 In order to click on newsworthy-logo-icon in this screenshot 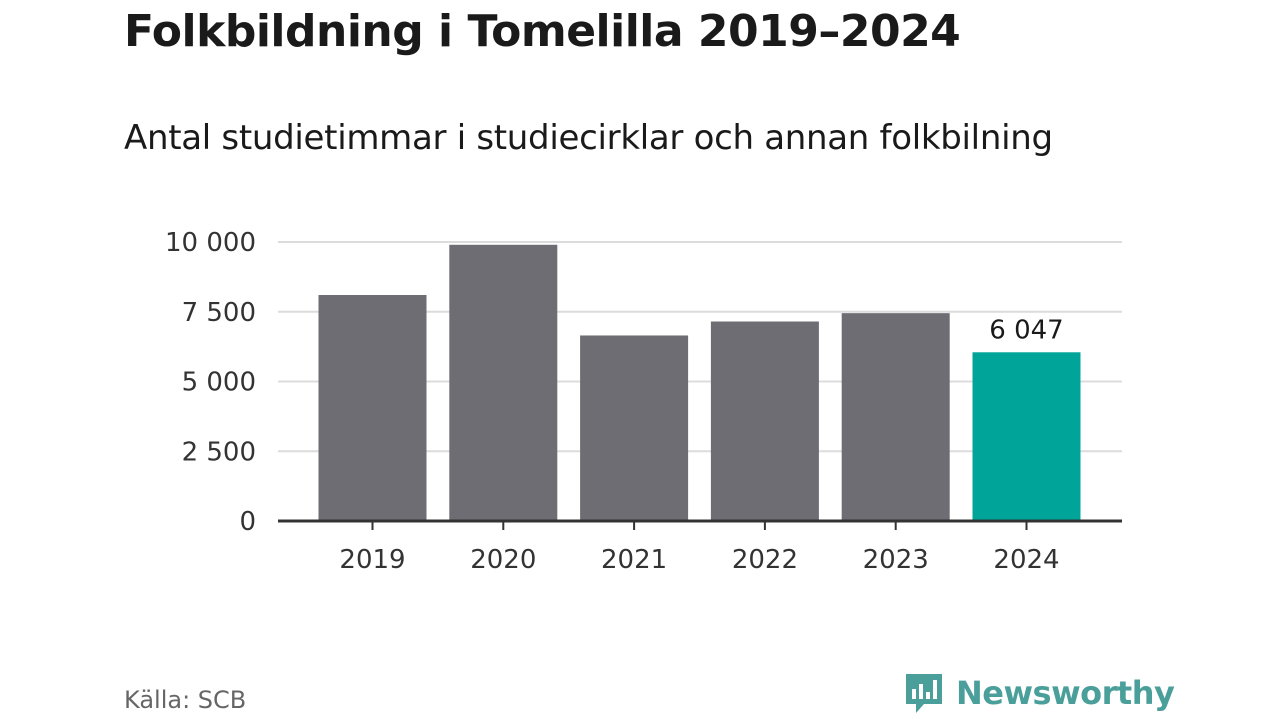, I will do `click(924, 693)`.